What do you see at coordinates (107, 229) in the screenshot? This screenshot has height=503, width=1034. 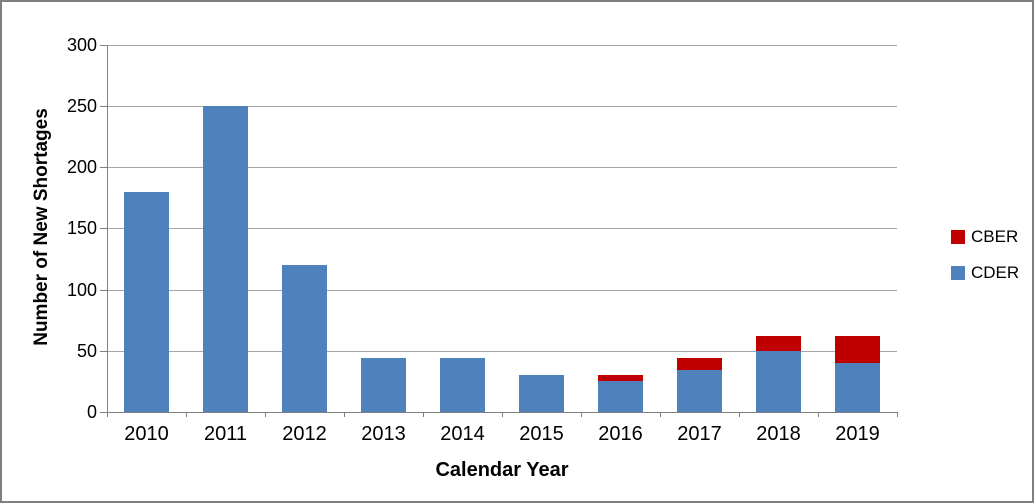 I see `y-axis-line` at bounding box center [107, 229].